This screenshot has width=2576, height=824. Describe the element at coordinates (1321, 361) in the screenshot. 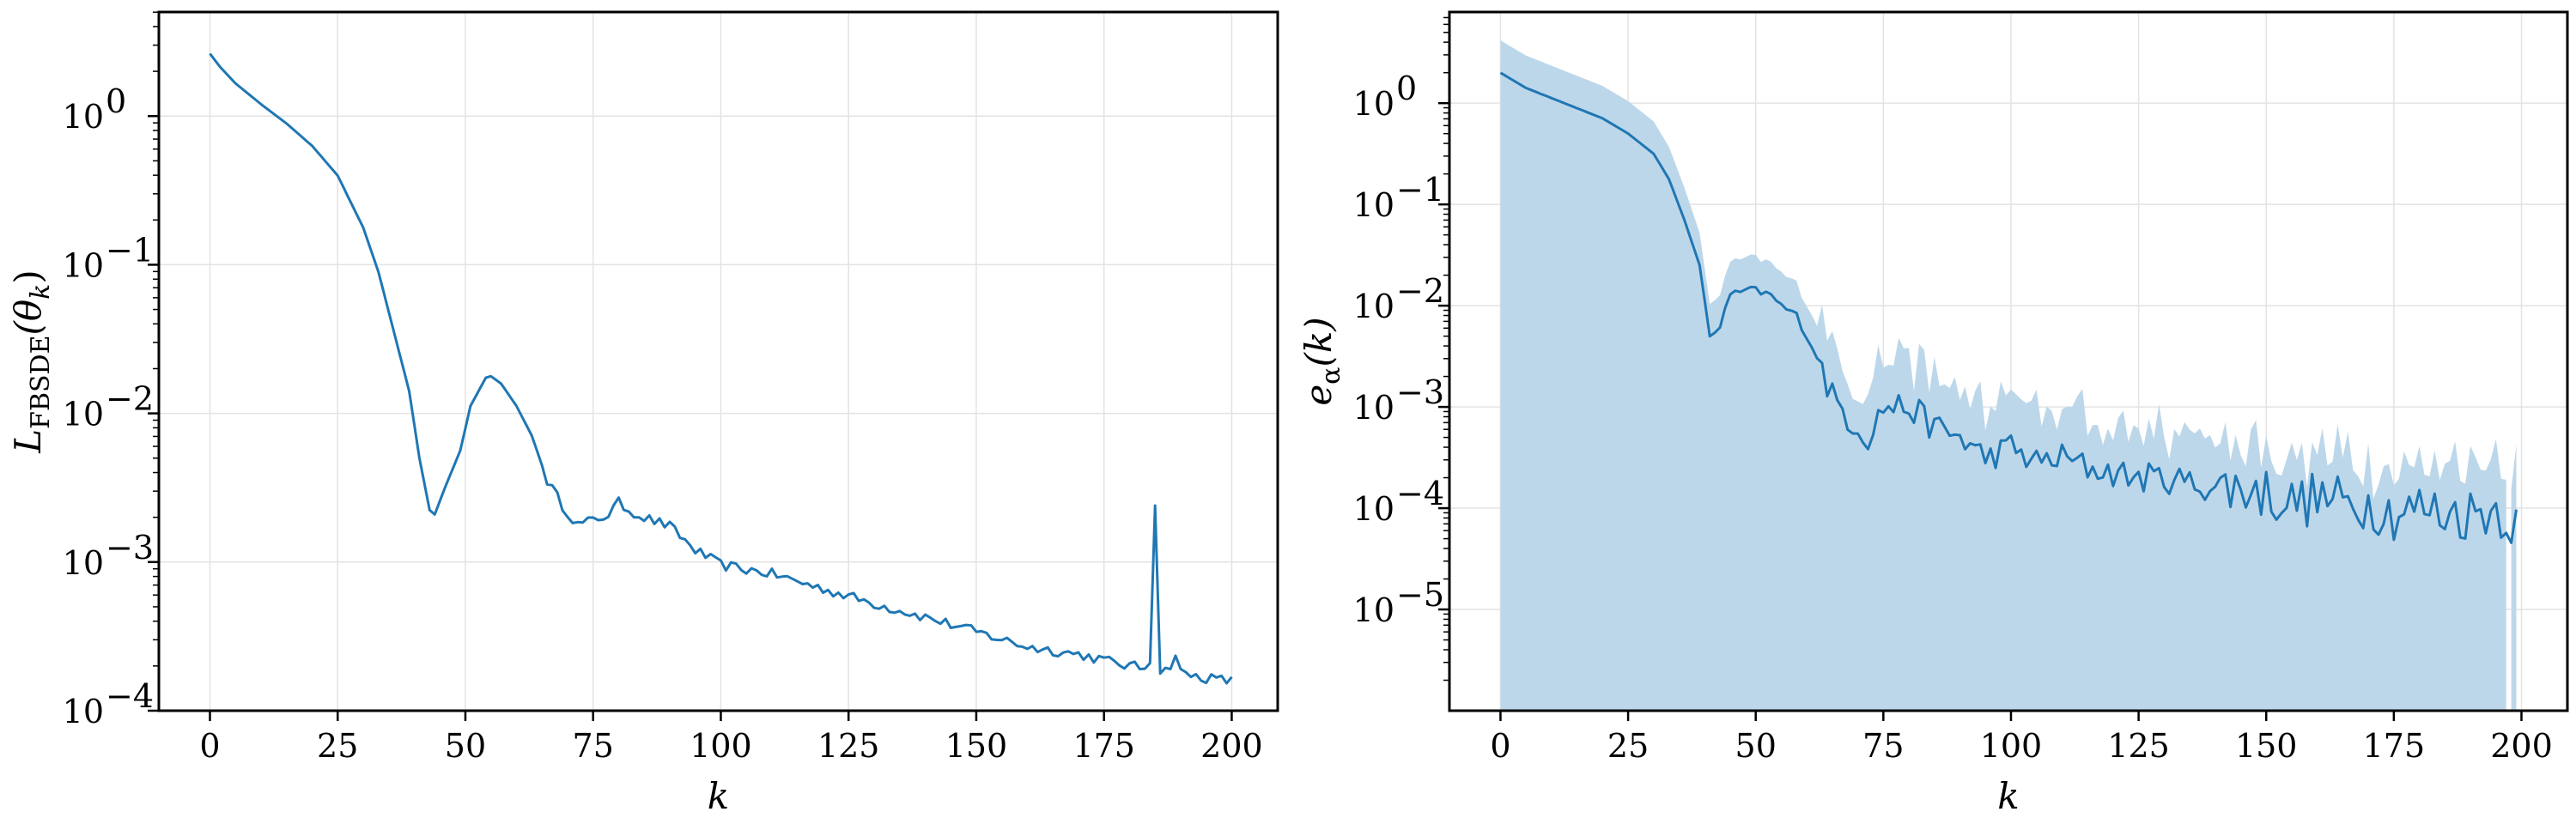

I see `y-axis-label: eα(k)` at that location.